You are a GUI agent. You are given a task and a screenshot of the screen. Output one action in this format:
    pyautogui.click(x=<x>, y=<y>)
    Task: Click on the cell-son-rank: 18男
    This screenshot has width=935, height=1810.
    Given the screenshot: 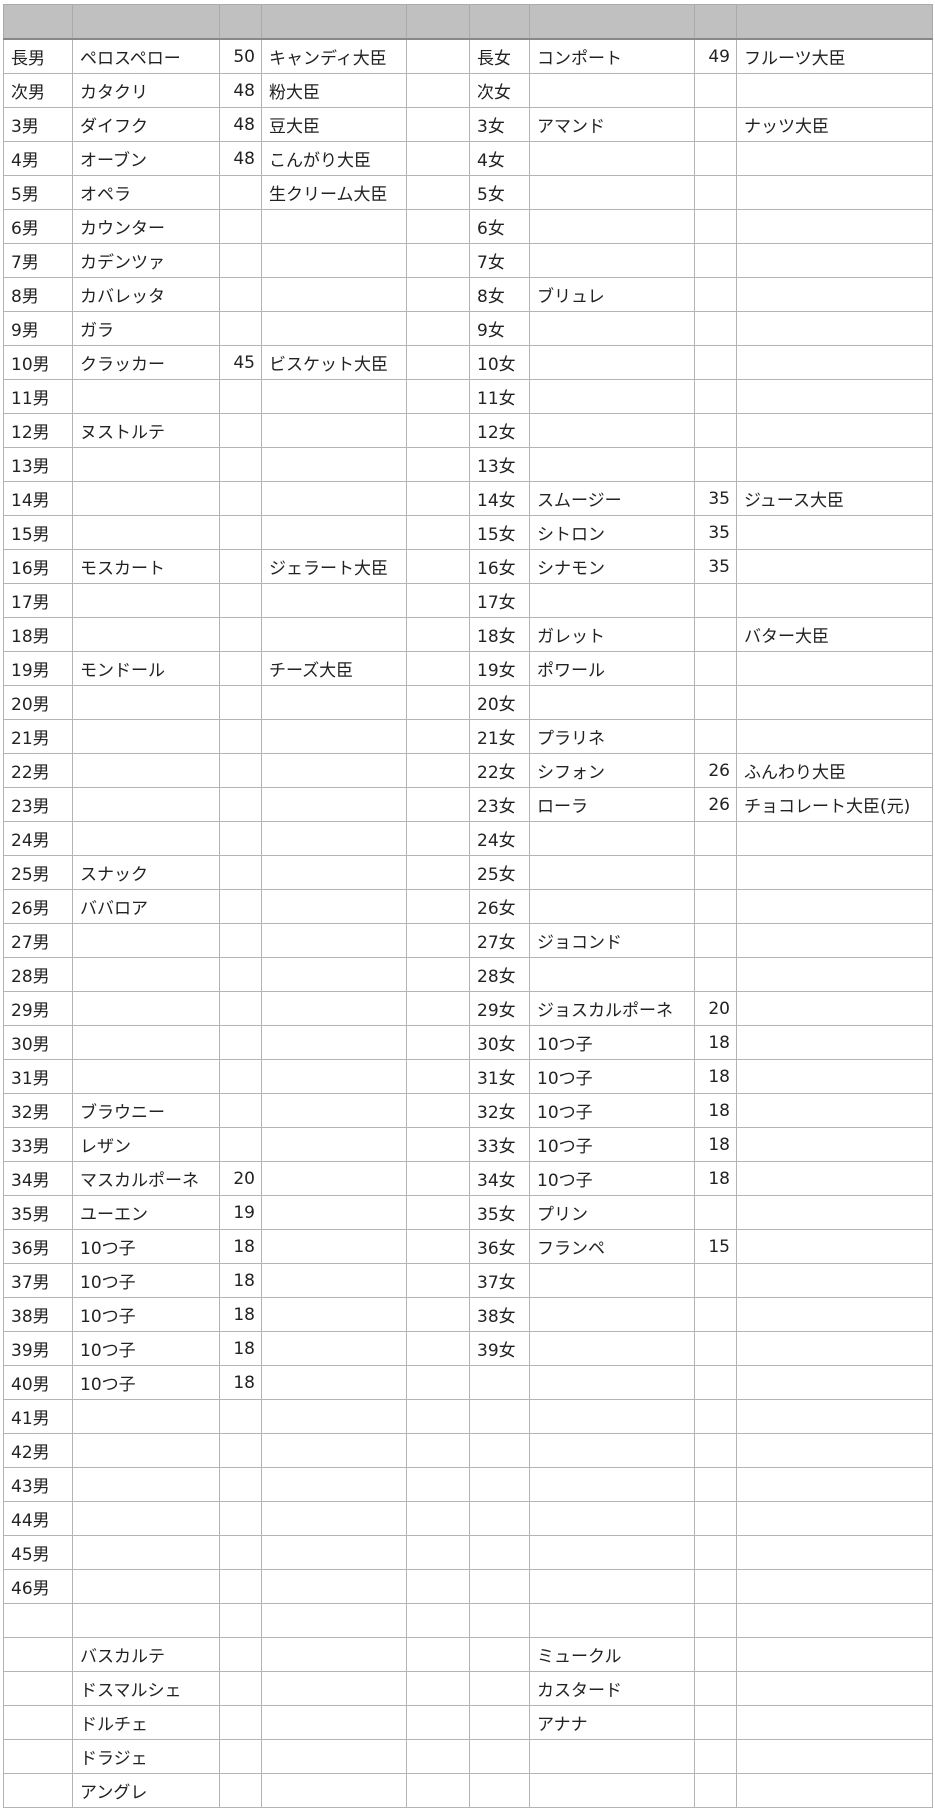 What is the action you would take?
    pyautogui.click(x=38, y=634)
    